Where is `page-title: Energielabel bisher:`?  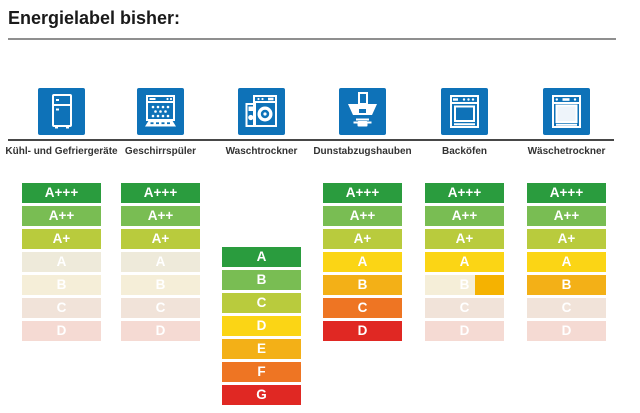
page-title: Energielabel bisher: is located at coordinates (94, 18).